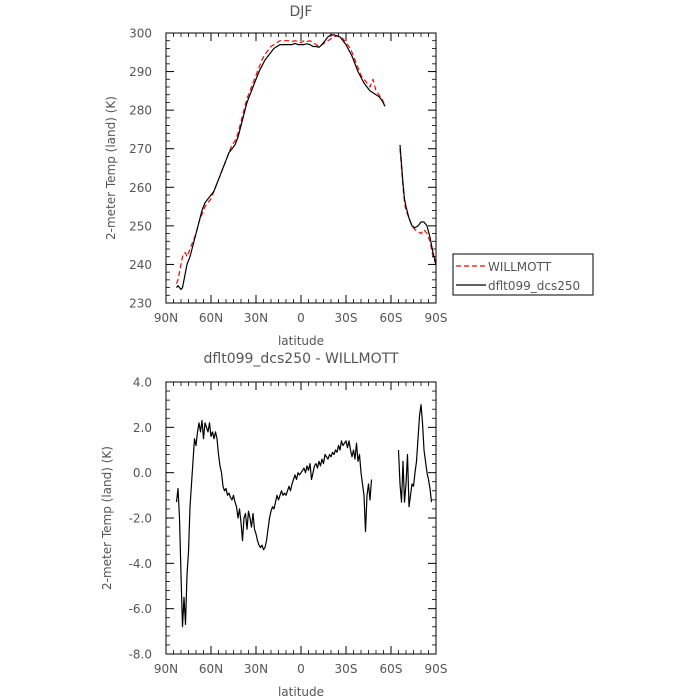  Describe the element at coordinates (301, 669) in the screenshot. I see `bottom-x-tick-label: 0` at that location.